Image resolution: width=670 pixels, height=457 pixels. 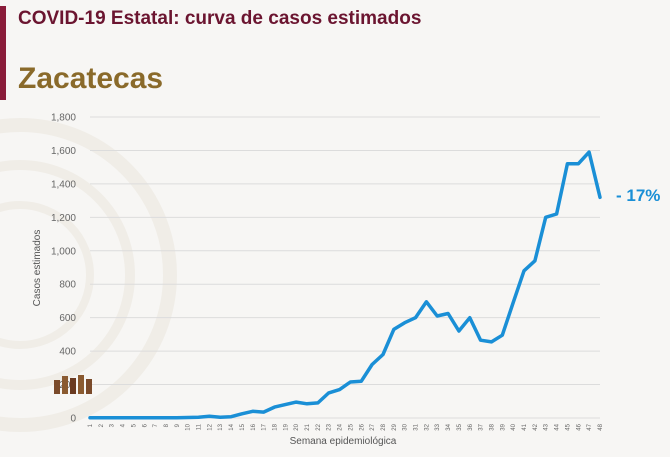 What do you see at coordinates (113, 425) in the screenshot?
I see `x-tick-label: 3` at bounding box center [113, 425].